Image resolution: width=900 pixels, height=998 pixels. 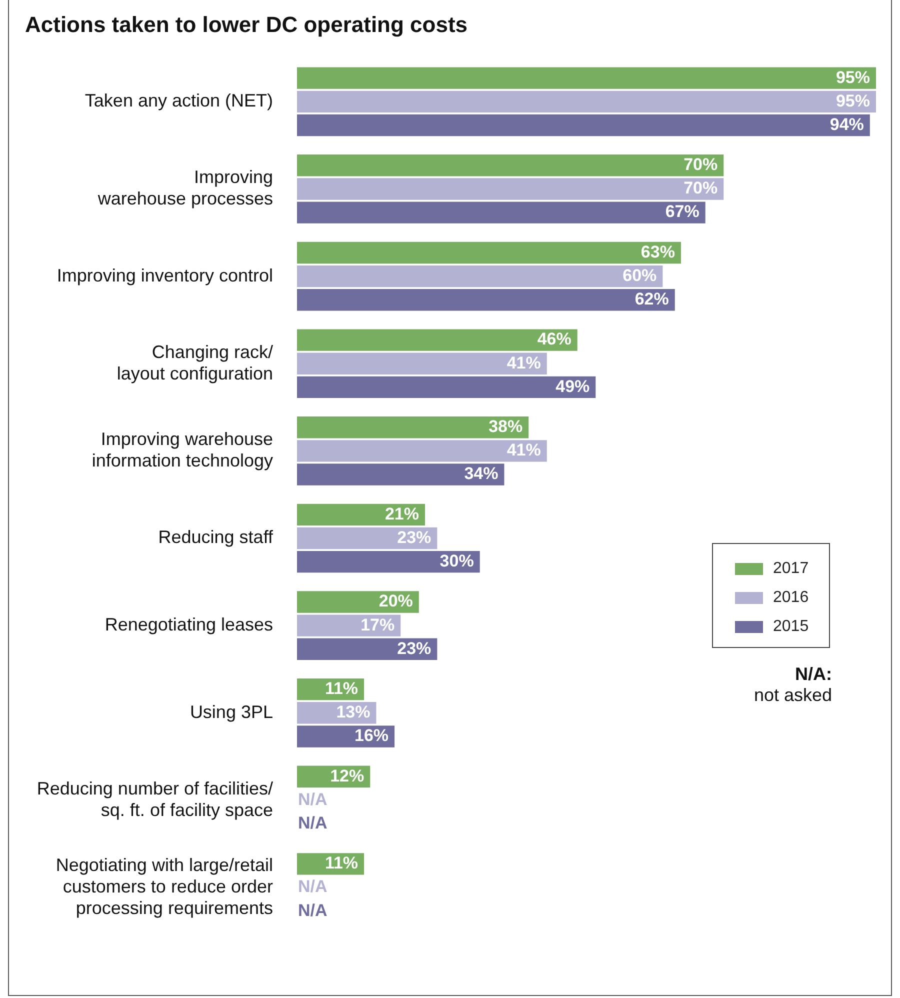 I want to click on annotation: N/A: not asked, so click(x=793, y=685).